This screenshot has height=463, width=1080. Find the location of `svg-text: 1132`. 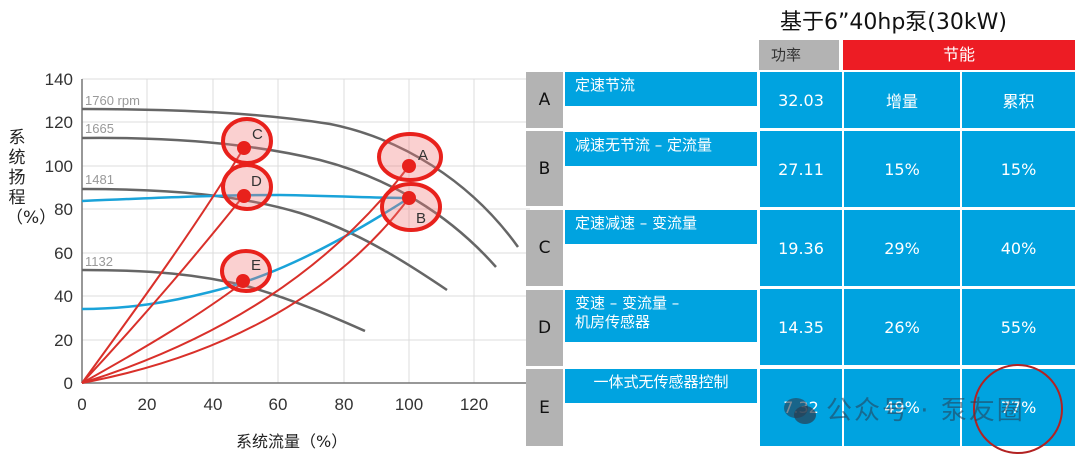

svg-text: 1132 is located at coordinates (99, 261).